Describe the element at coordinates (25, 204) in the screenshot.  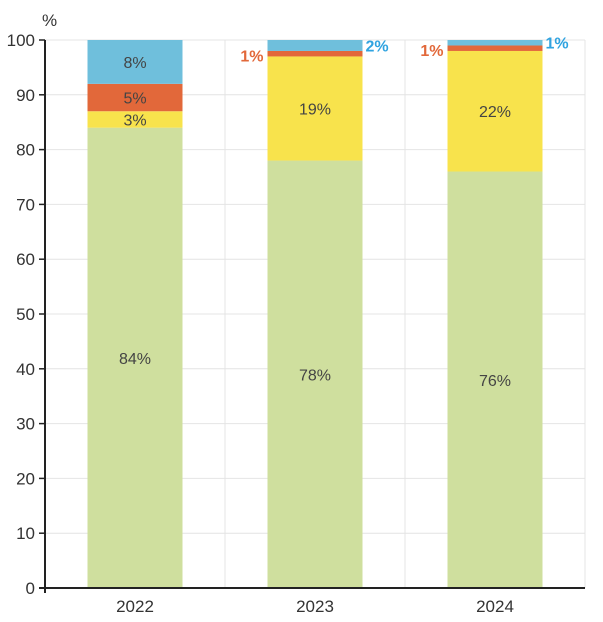
I see `y-tick-label: 70` at that location.